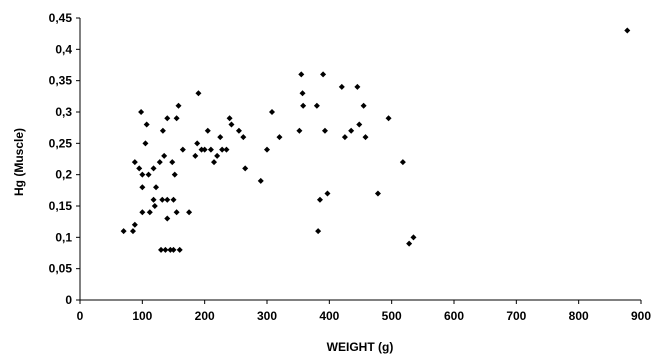  Describe the element at coordinates (63, 175) in the screenshot. I see `y-tick-label: 0,2` at that location.